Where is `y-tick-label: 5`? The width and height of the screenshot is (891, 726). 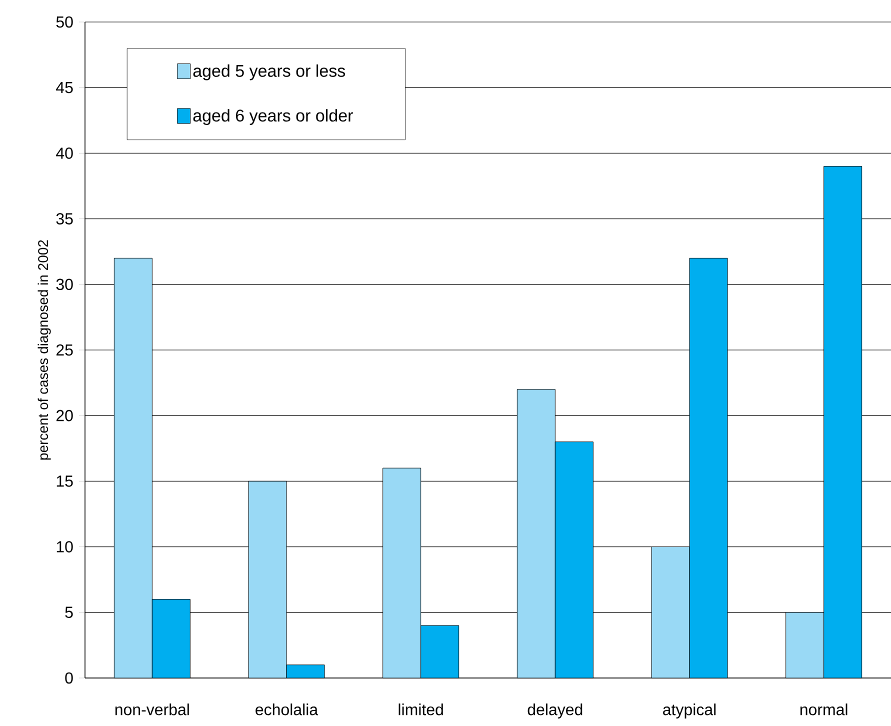 y-tick-label: 5 is located at coordinates (69, 612).